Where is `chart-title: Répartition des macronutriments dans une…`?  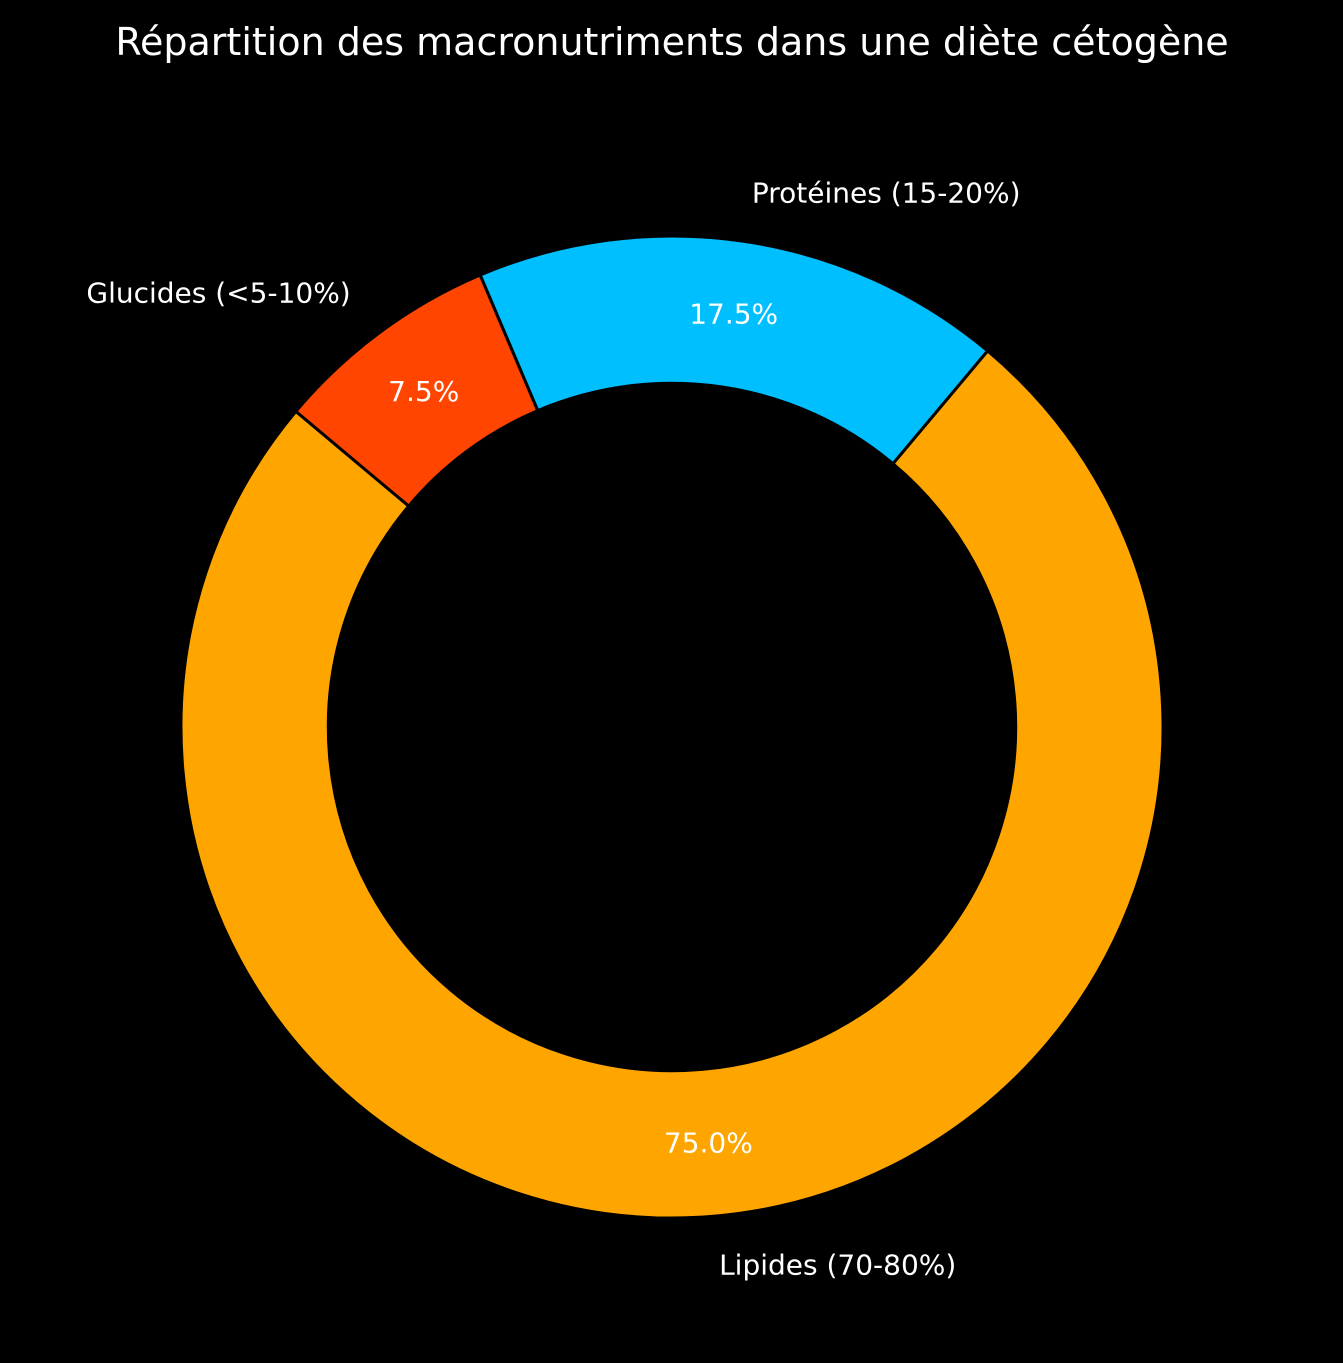 chart-title: Répartition des macronutriments dans une… is located at coordinates (671, 42).